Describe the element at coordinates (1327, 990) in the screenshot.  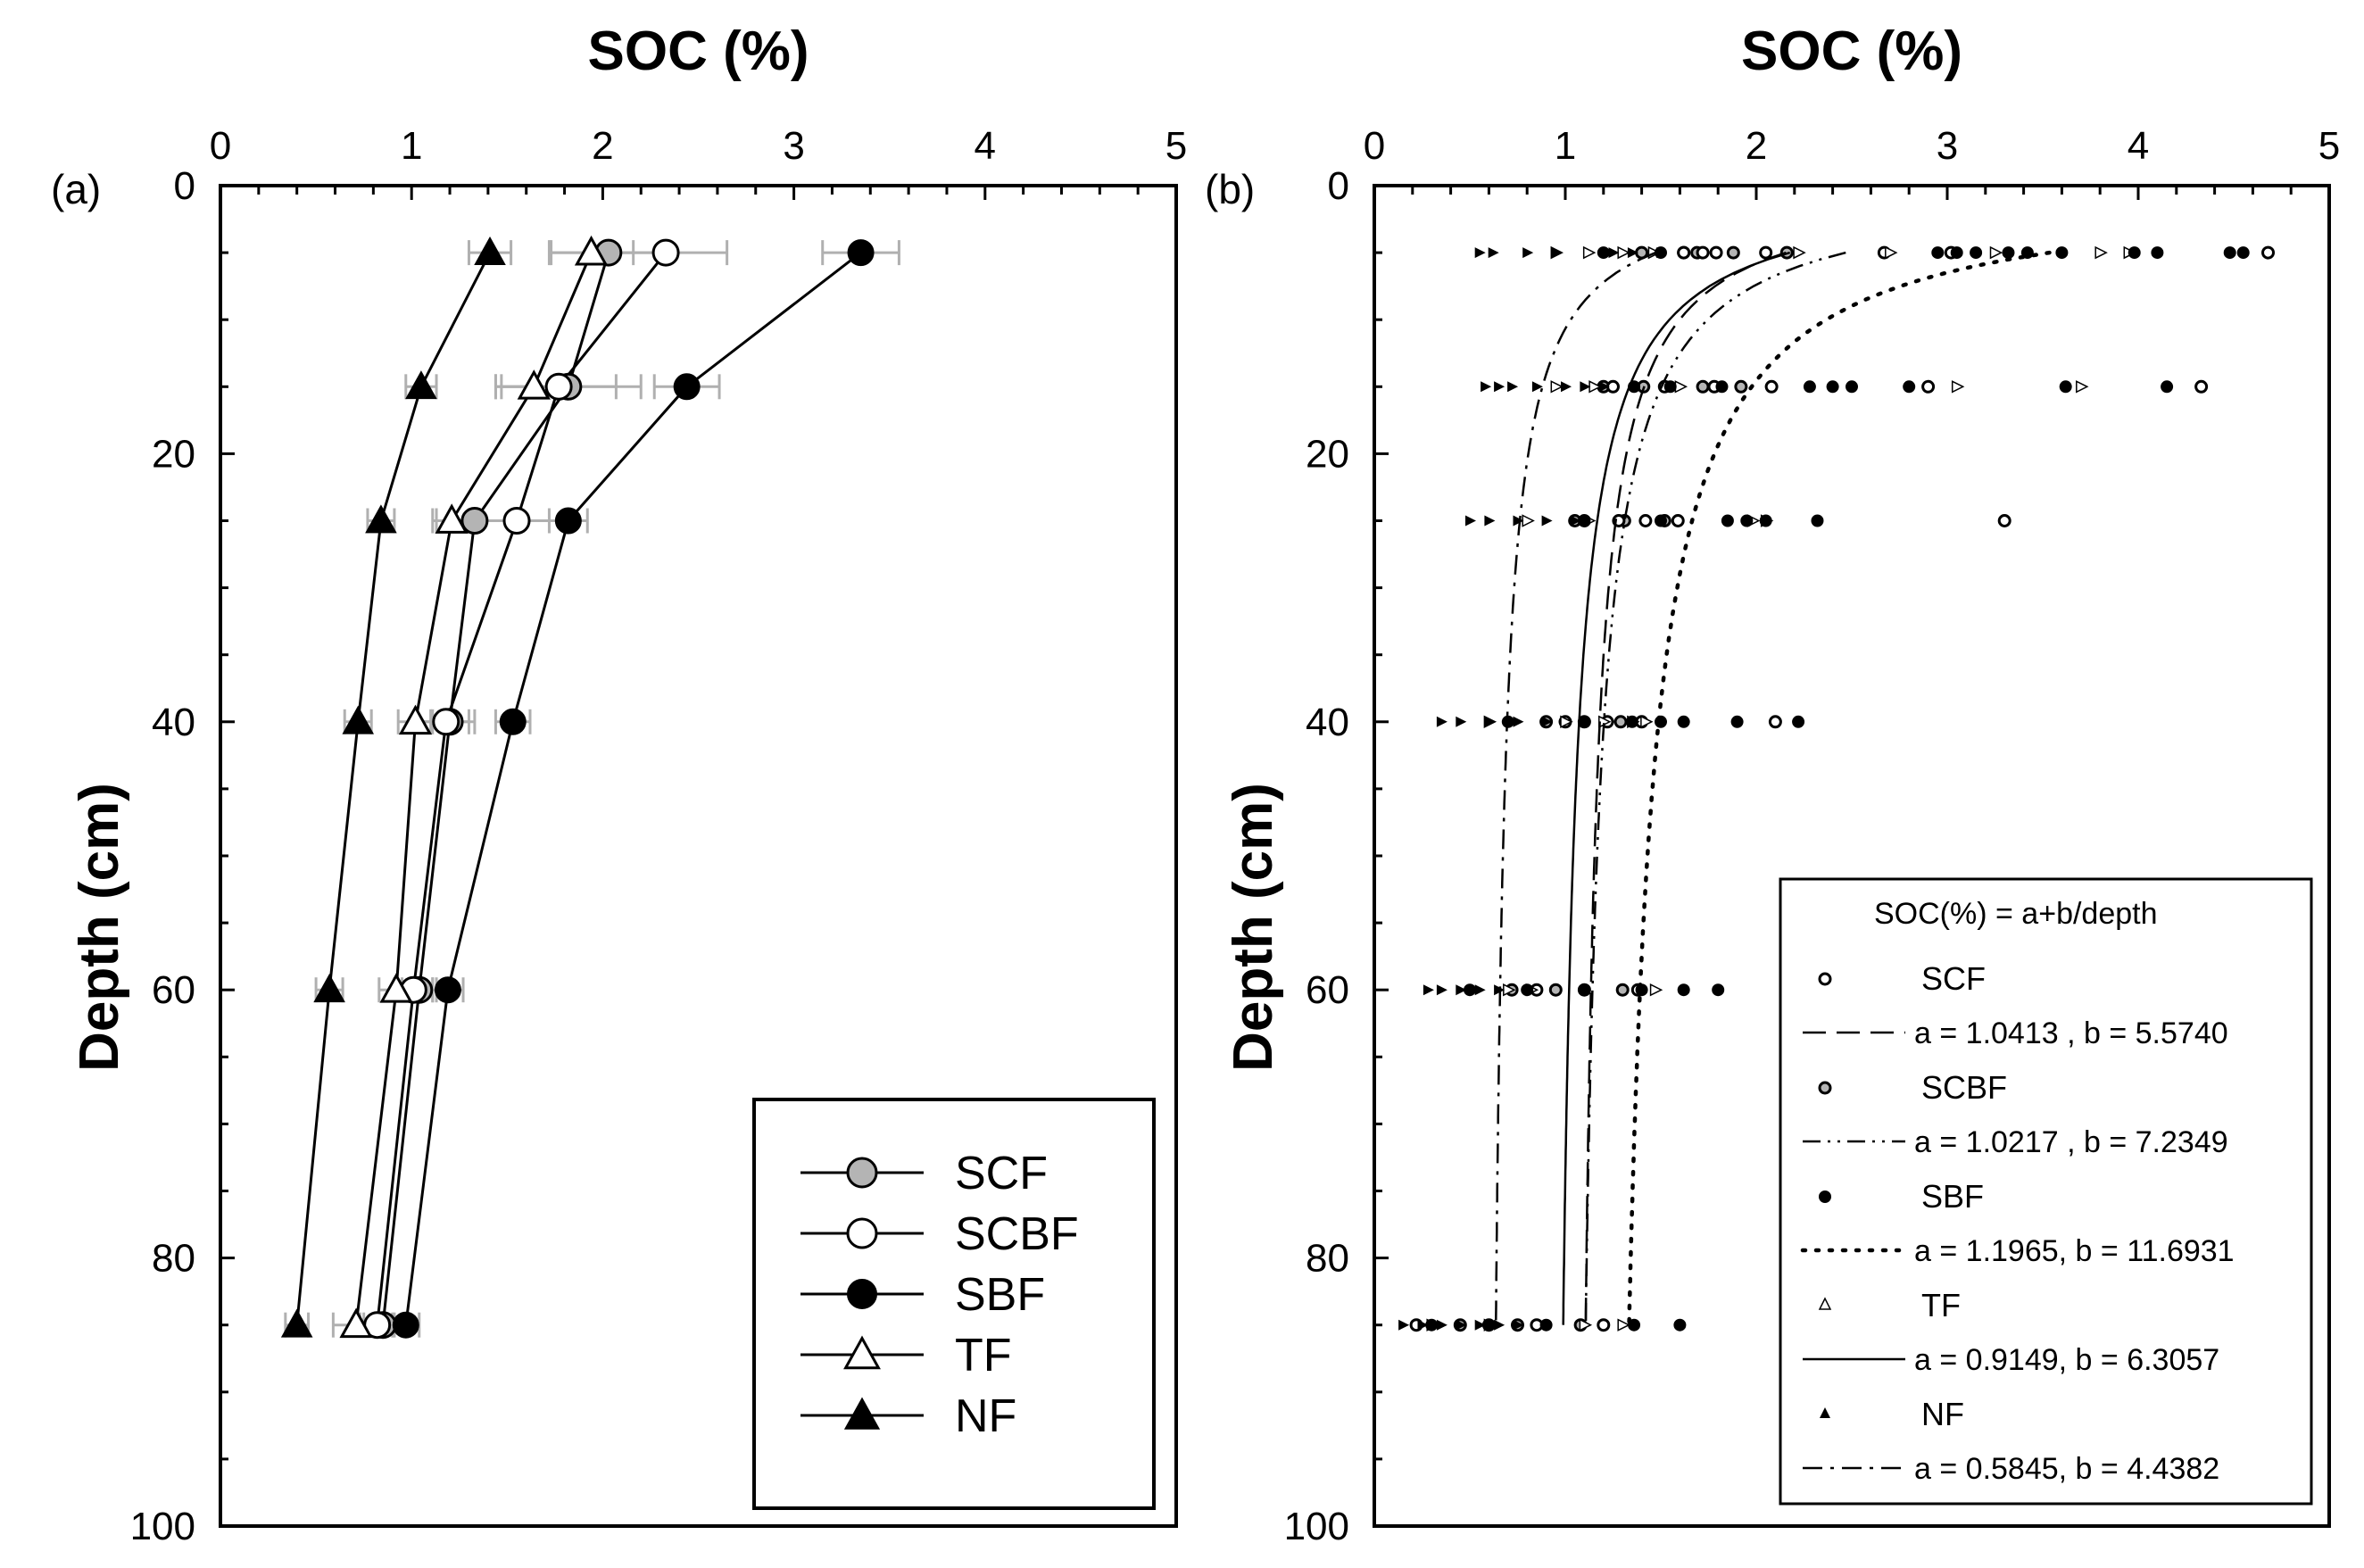
I see `y-tick-label: 60` at that location.